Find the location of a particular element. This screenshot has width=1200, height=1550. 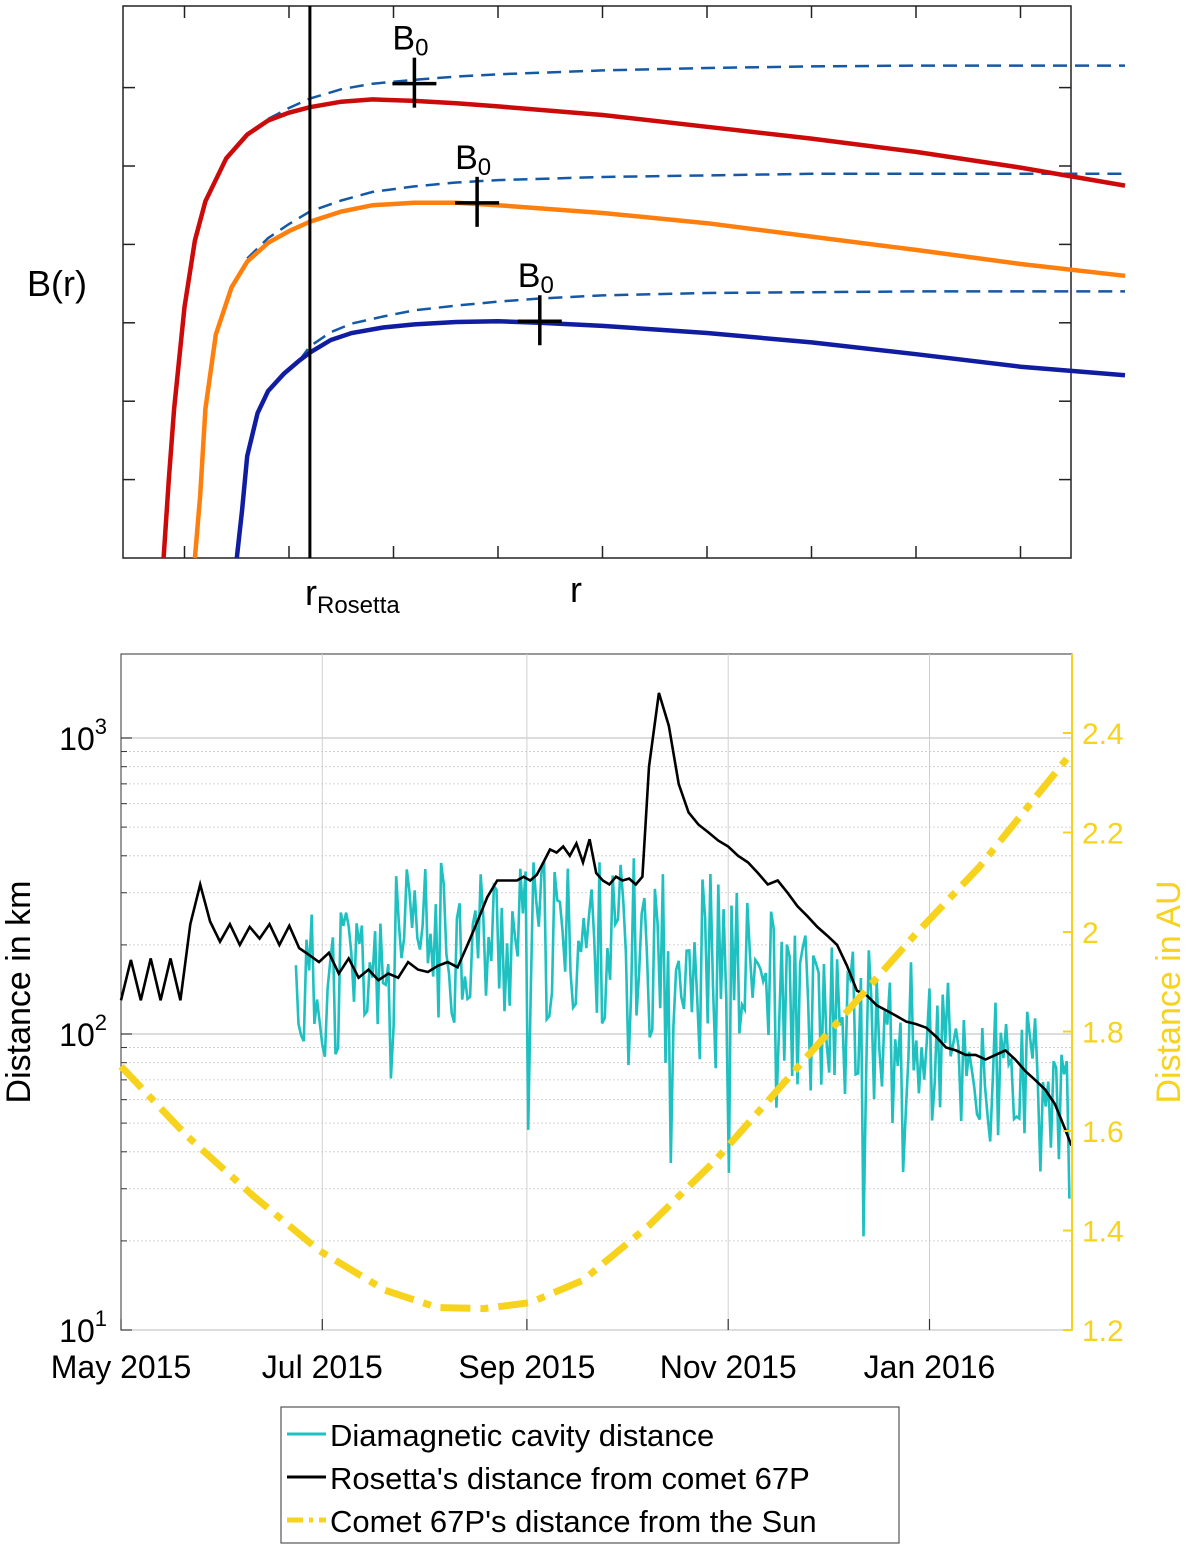

y2tick-label: 1.4 is located at coordinates (1103, 1232).